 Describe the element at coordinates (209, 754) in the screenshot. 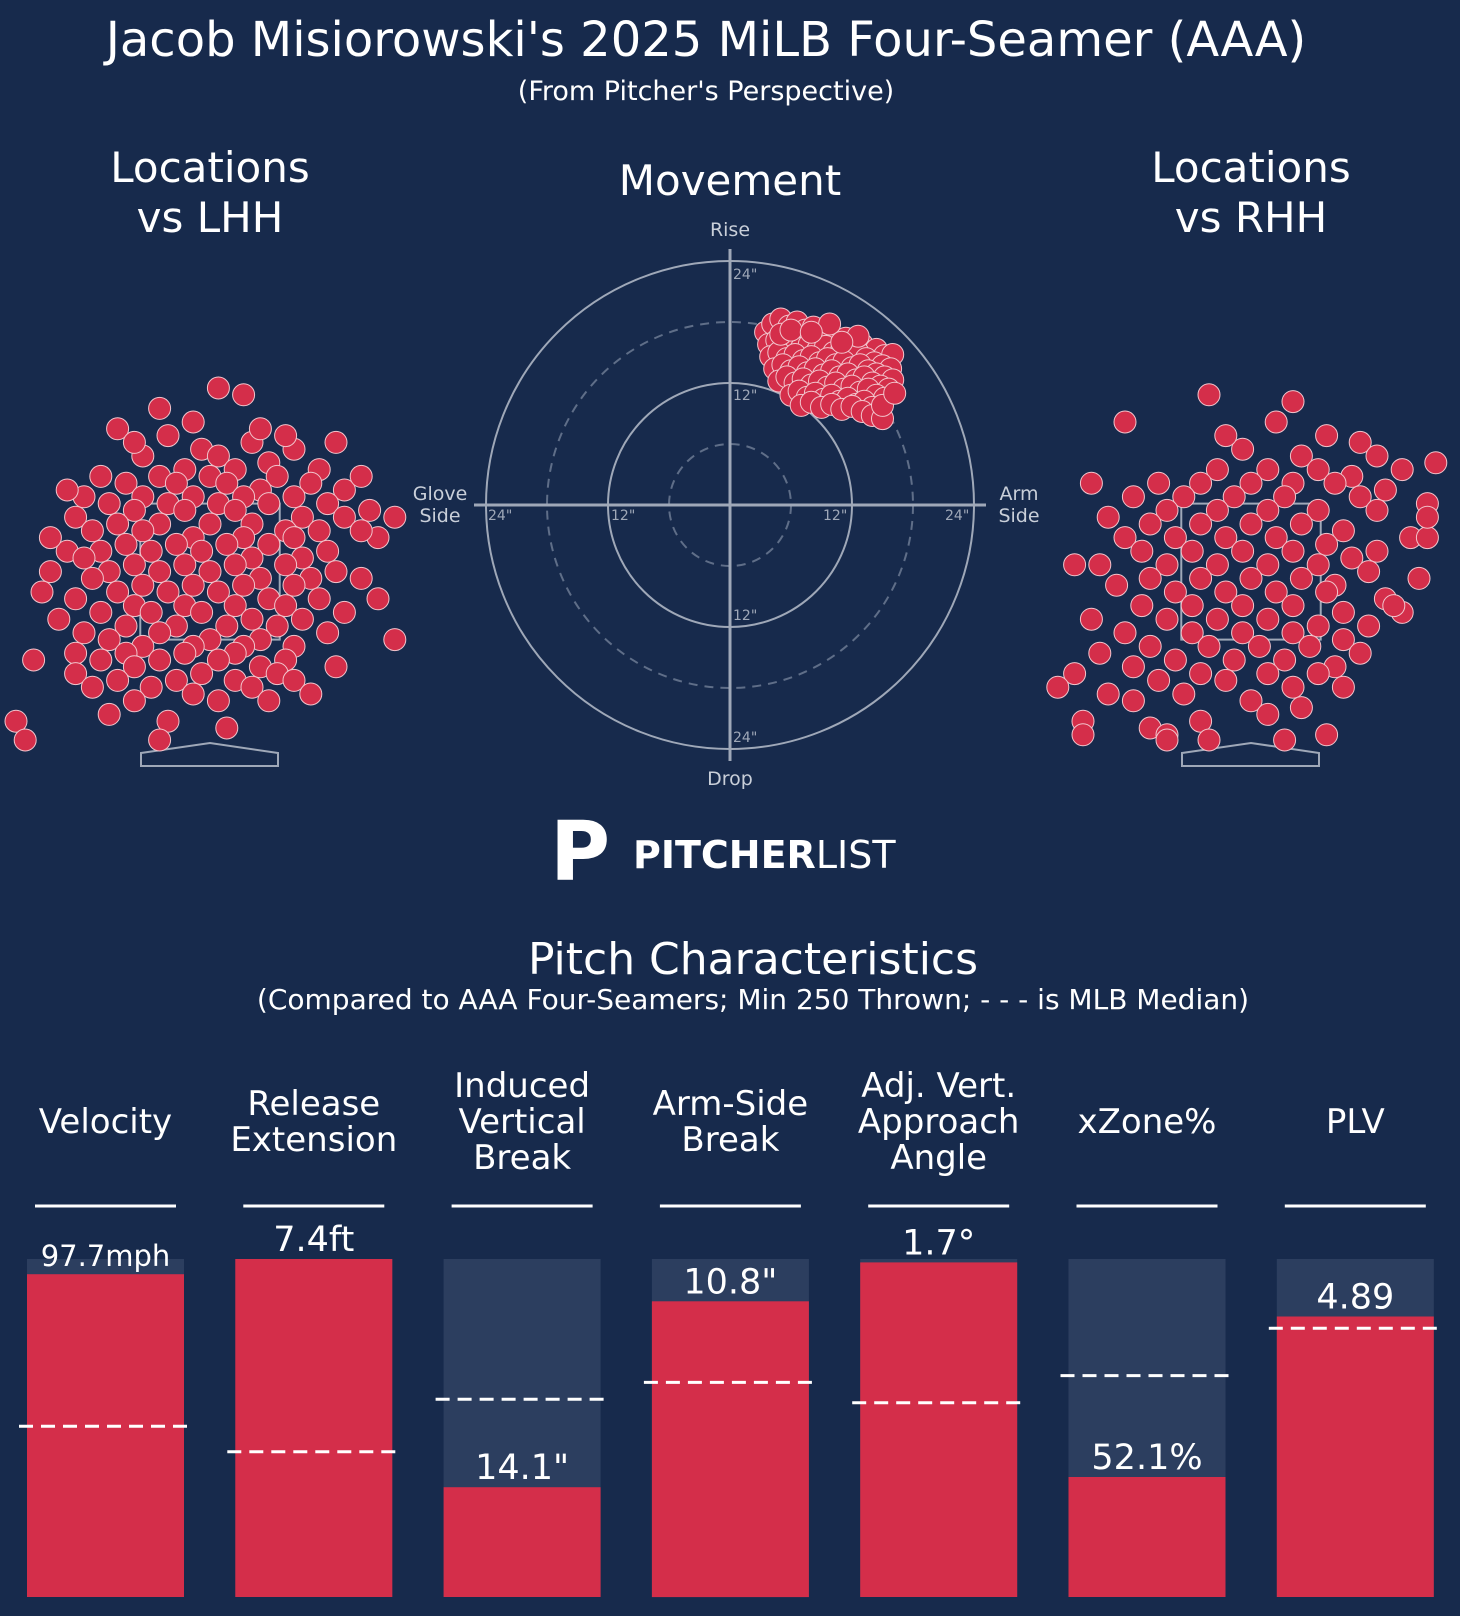

I see `lhh-home-plate` at that location.